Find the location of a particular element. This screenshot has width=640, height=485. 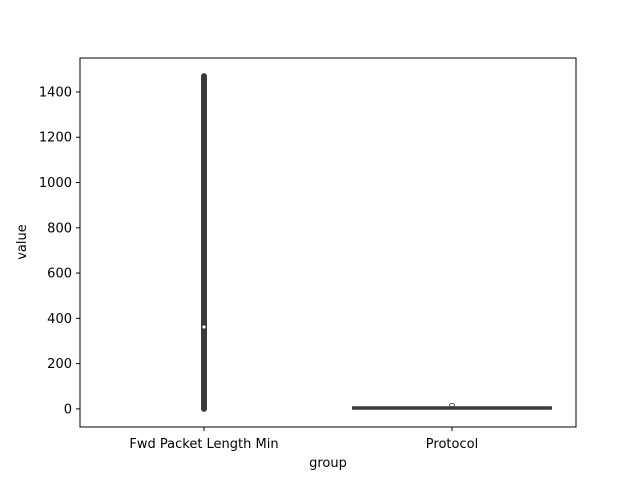

violin-median-fwd-packet-length-min is located at coordinates (204, 327).